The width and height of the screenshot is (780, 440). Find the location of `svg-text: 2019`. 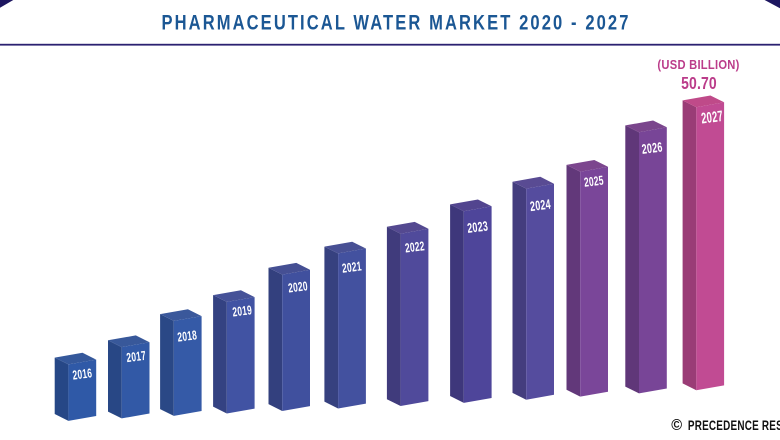

svg-text: 2019 is located at coordinates (242, 311).